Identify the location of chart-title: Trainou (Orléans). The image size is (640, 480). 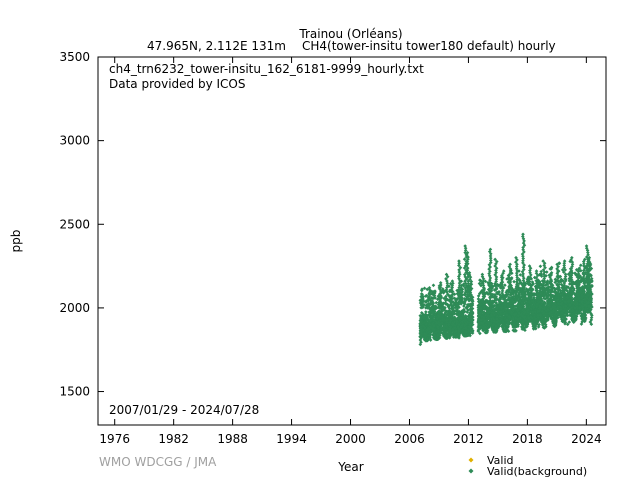
(350, 34).